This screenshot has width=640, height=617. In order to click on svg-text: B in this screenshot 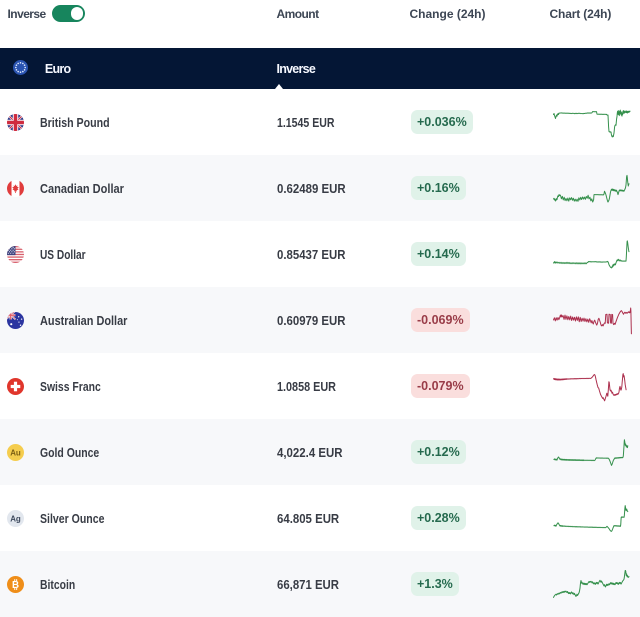, I will do `click(15, 585)`.